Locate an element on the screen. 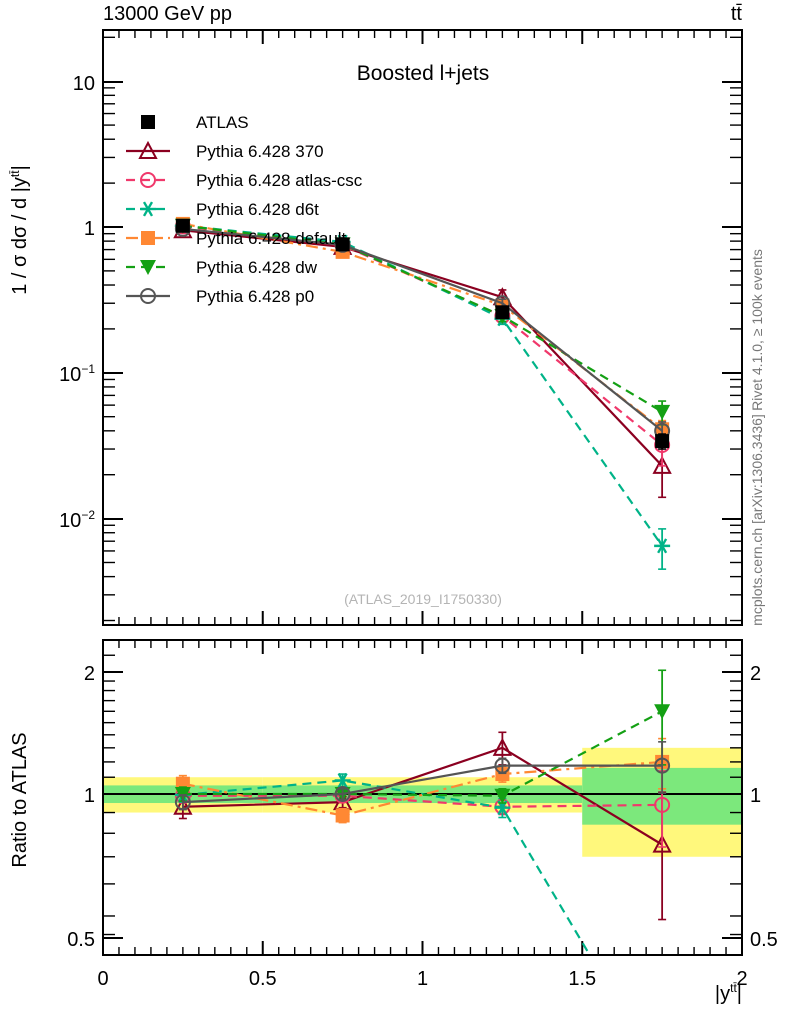  legend-item-4: Pythia 6.428 default is located at coordinates (236, 238).